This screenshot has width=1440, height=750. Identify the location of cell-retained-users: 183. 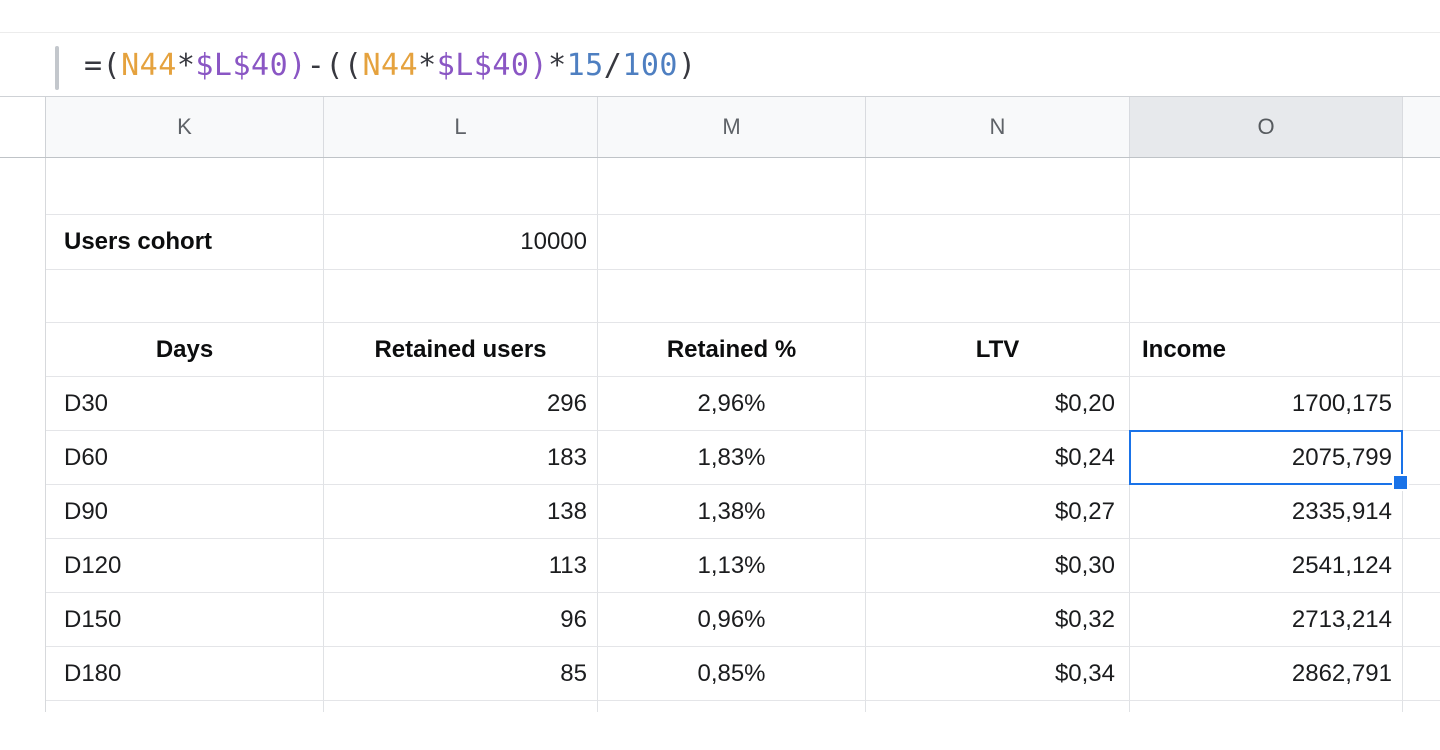
(461, 458).